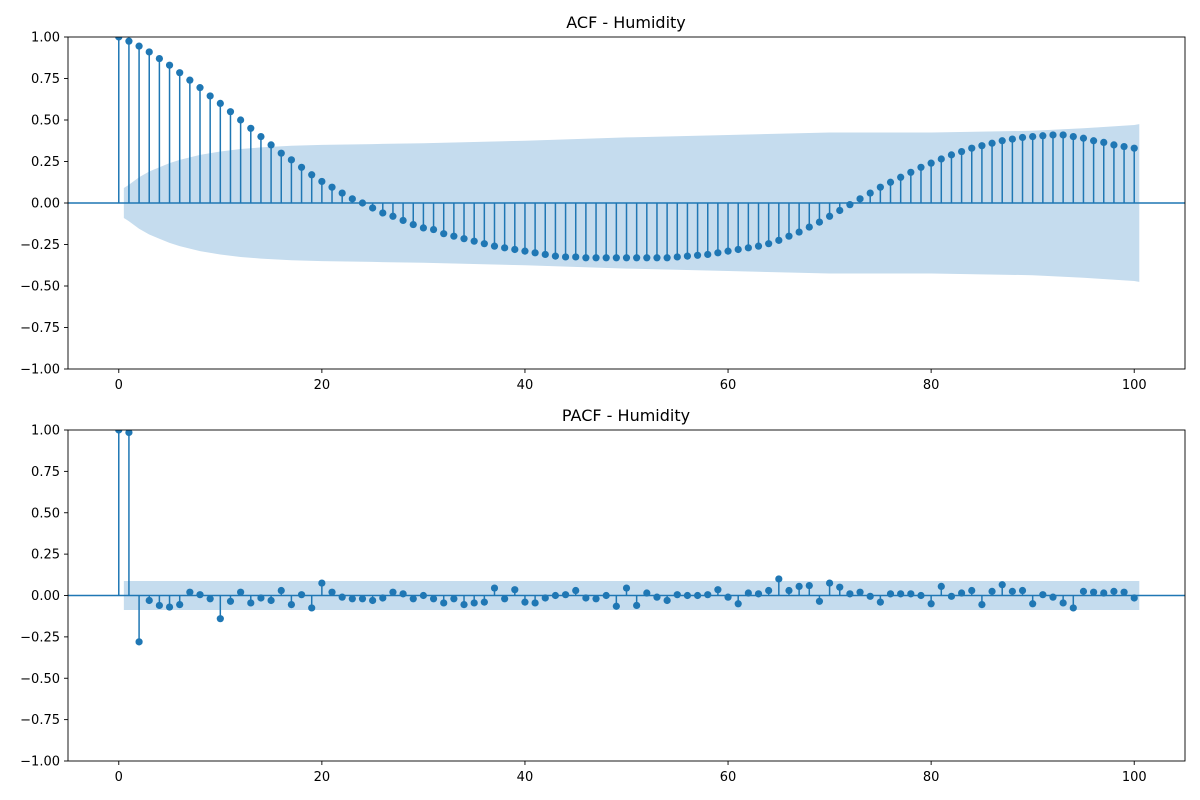  I want to click on pacf-y-tick-label: −0.50, so click(40, 679).